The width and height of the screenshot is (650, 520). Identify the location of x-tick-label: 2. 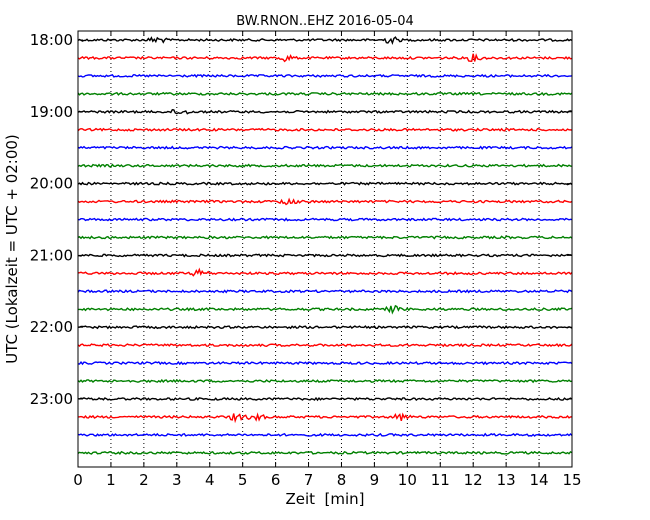
(144, 480).